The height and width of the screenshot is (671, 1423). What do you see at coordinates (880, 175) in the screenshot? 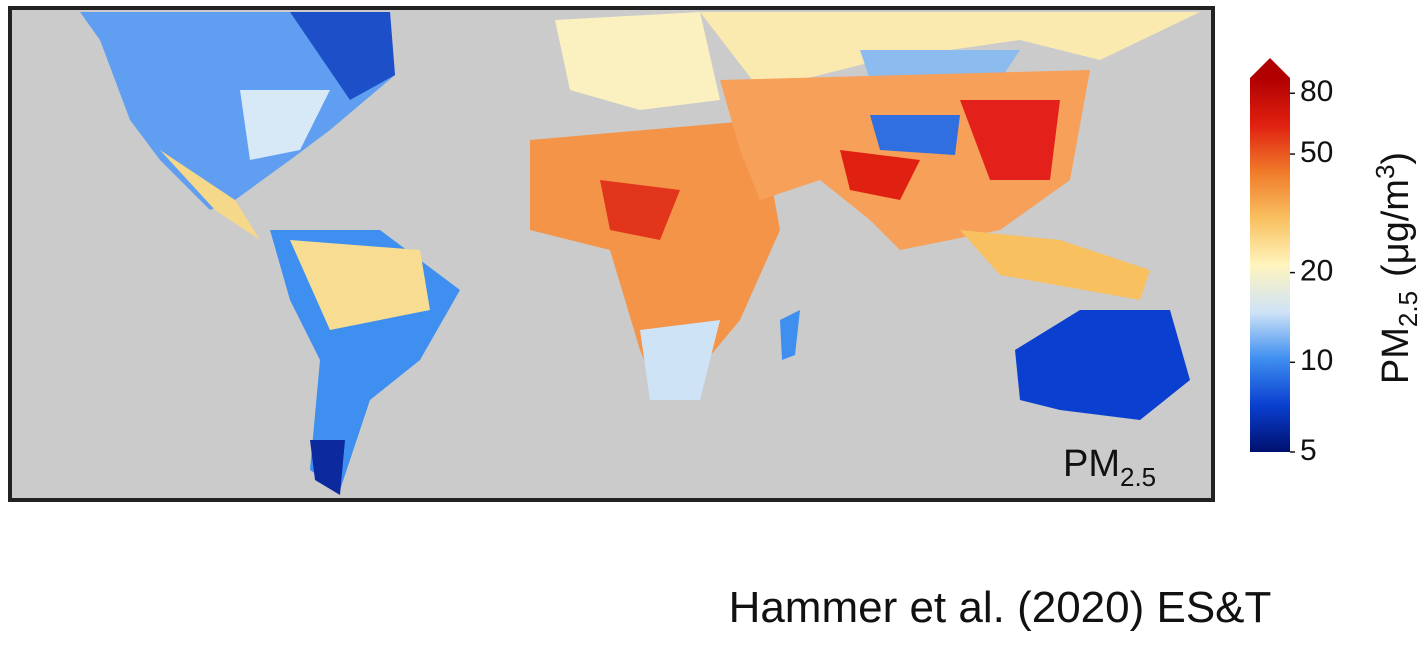
I see `indo-gangetic` at bounding box center [880, 175].